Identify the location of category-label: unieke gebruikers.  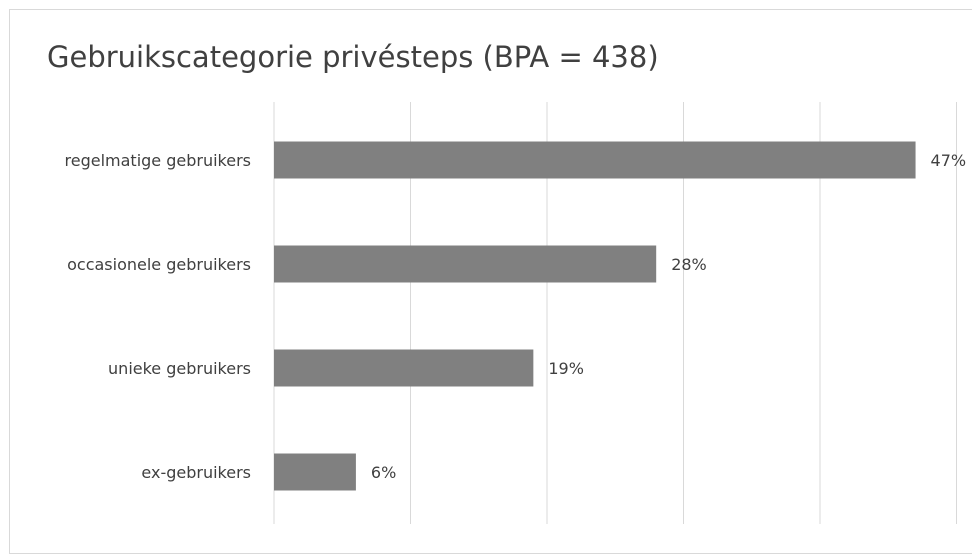
(179, 368).